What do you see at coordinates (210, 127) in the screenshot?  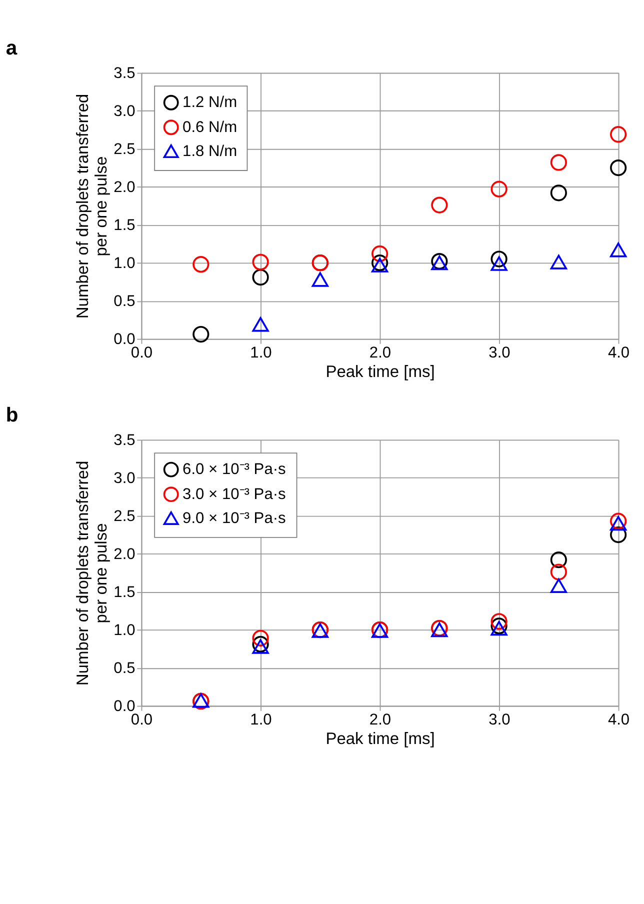 I see `legend-label: 0.6 N/m` at bounding box center [210, 127].